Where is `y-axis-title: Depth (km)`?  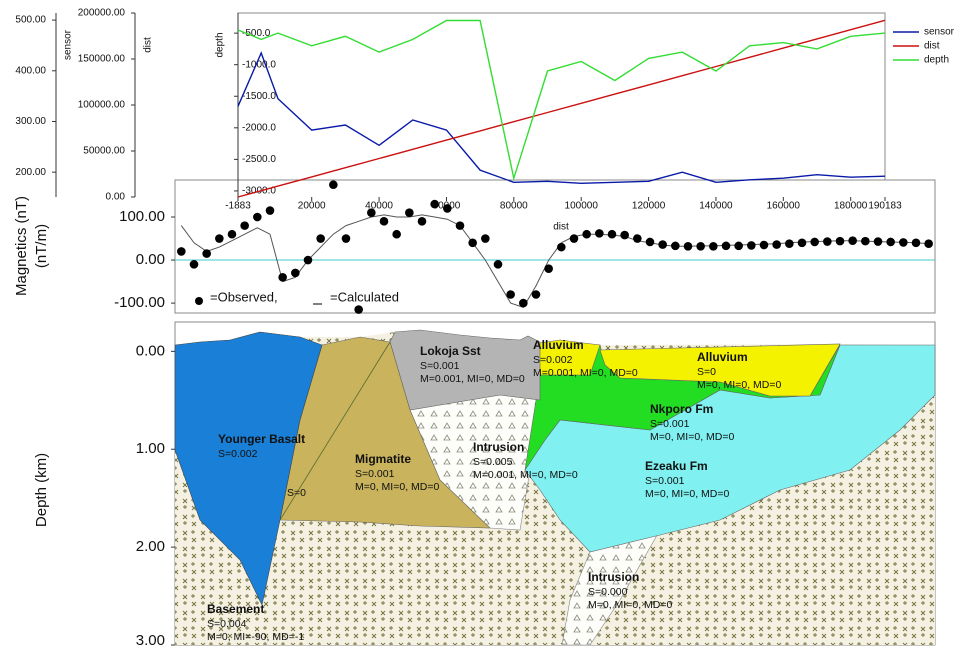
y-axis-title: Depth (km) is located at coordinates (41, 490).